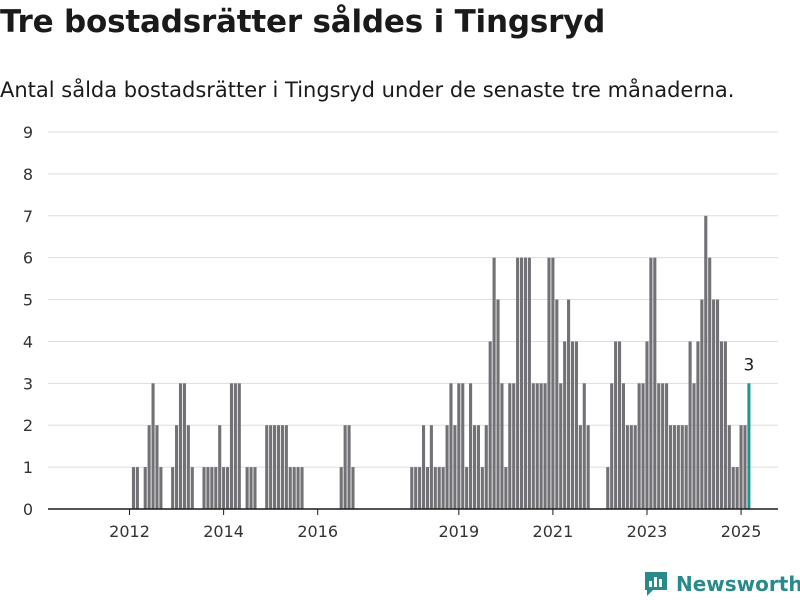 The height and width of the screenshot is (600, 800). What do you see at coordinates (303, 22) in the screenshot?
I see `chart-title: Tre bostadsrätter såldes i Tingsryd` at bounding box center [303, 22].